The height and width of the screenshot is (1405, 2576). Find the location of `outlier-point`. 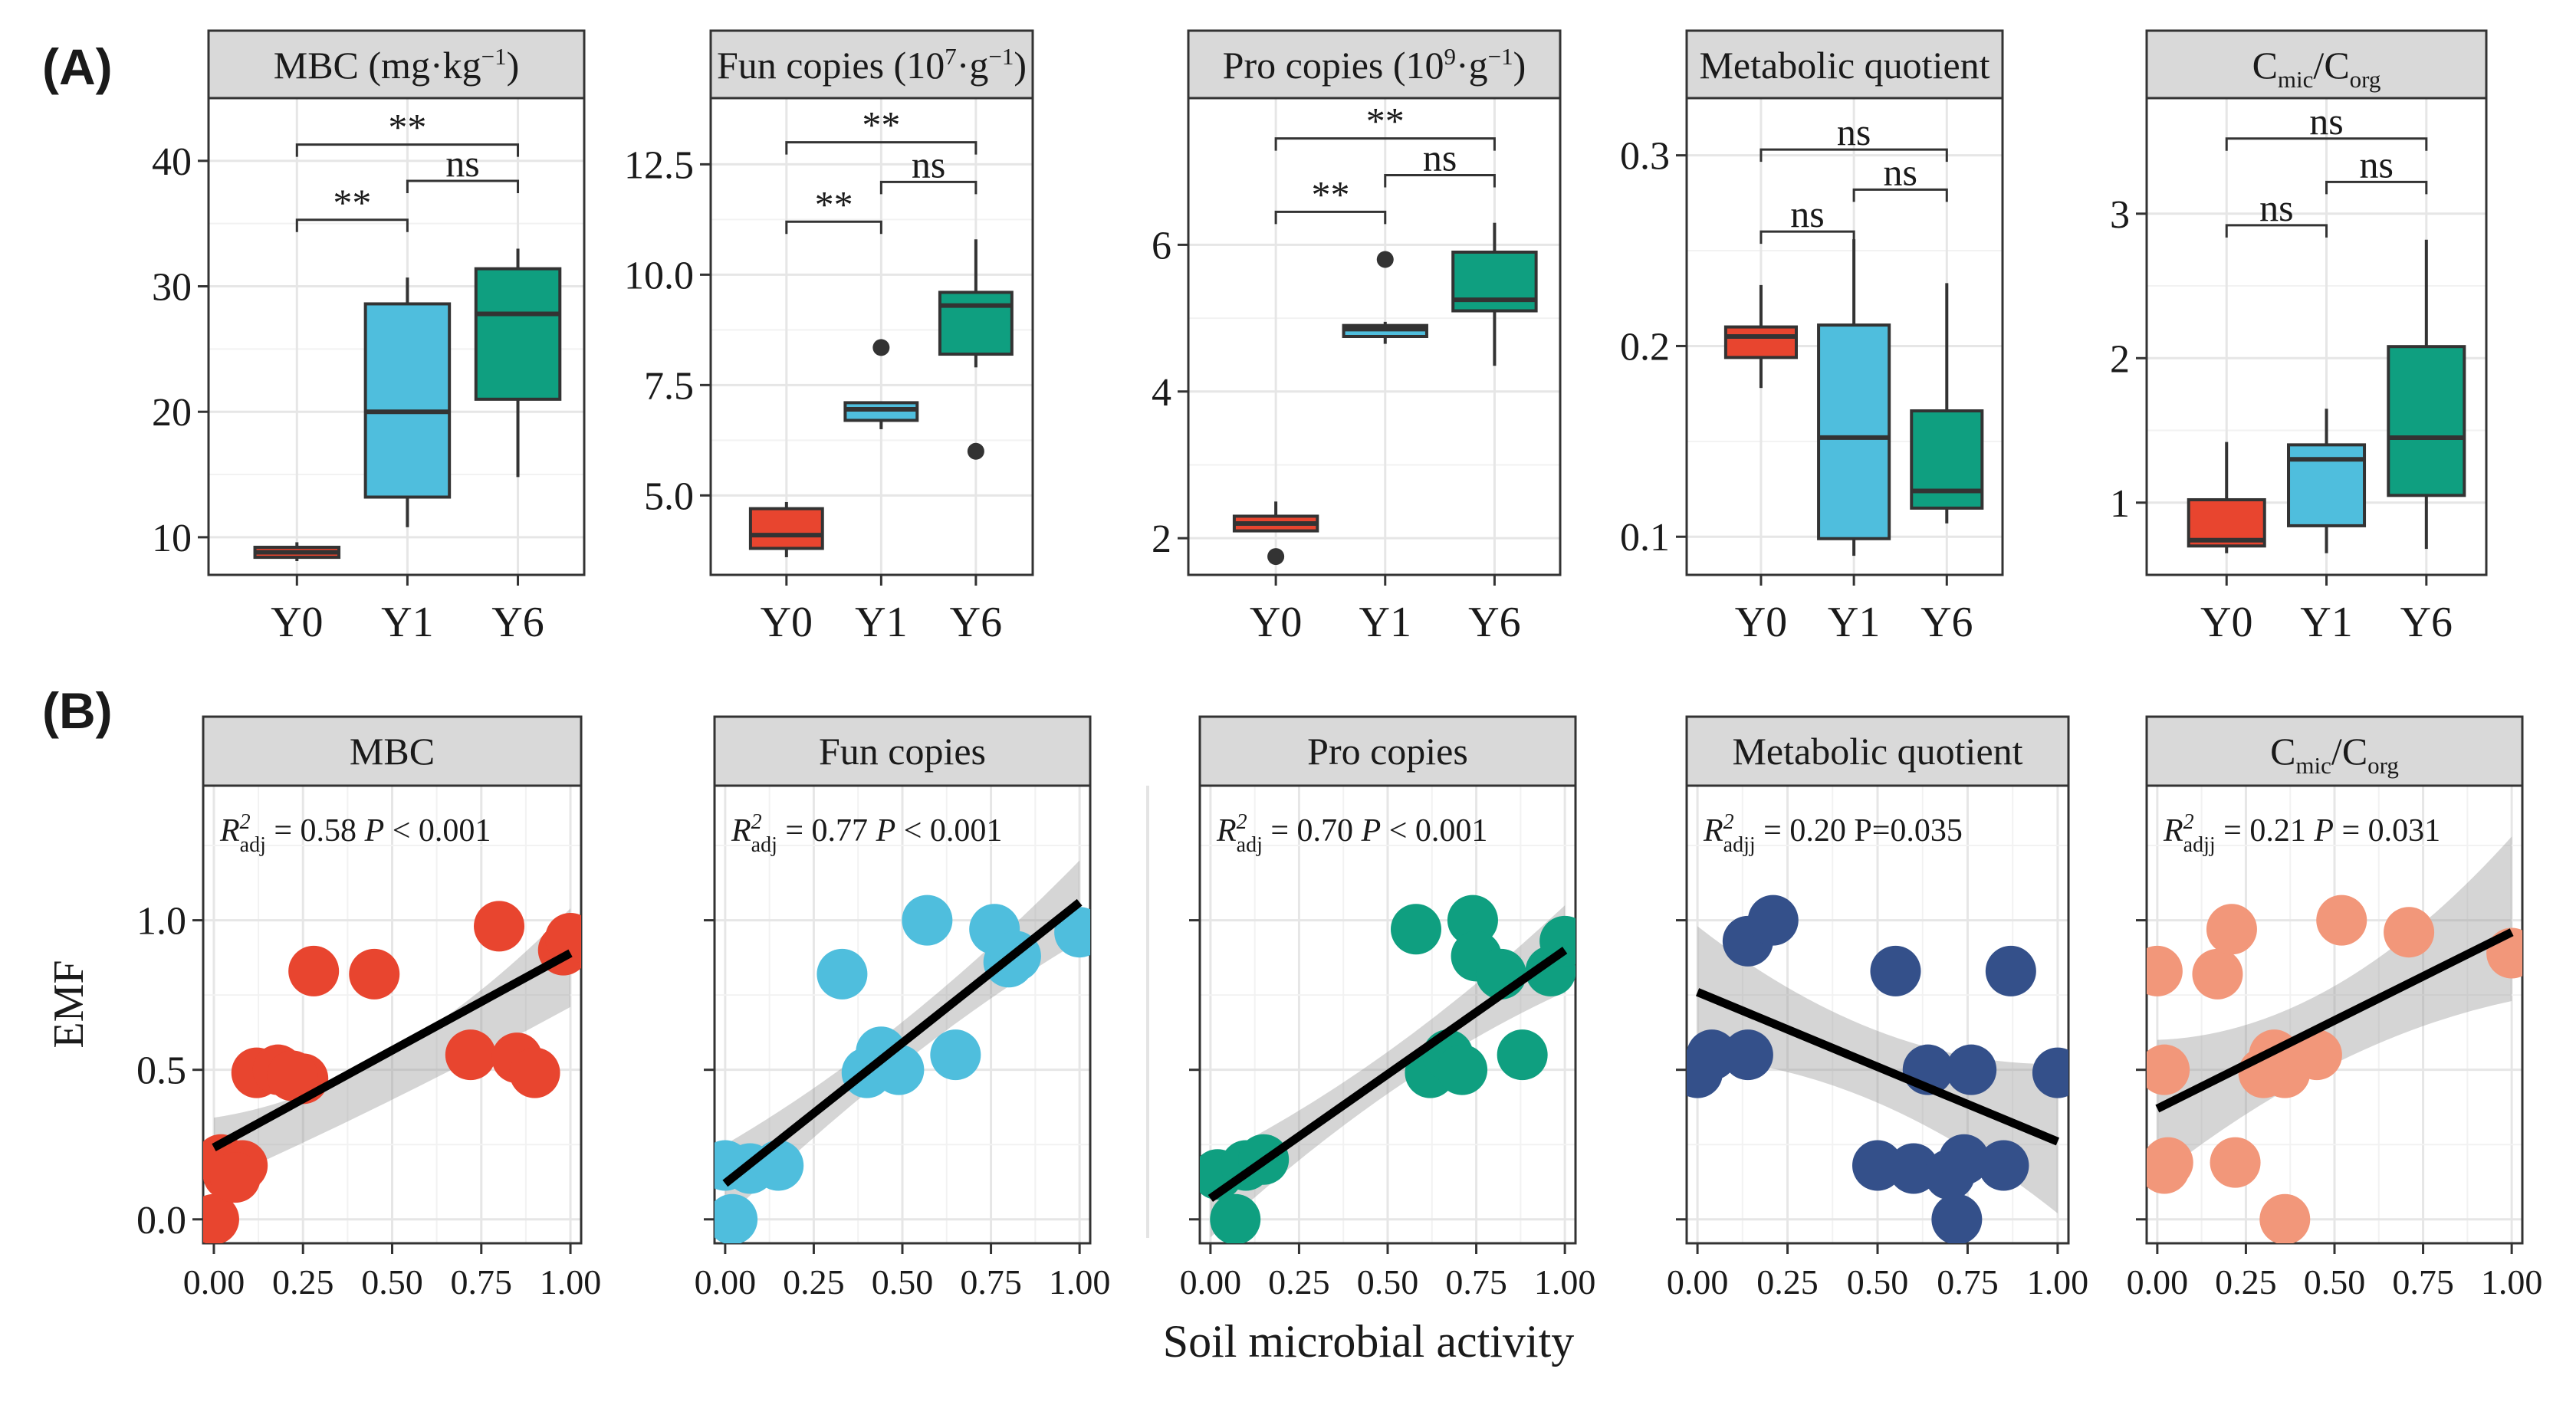

outlier-point is located at coordinates (975, 451).